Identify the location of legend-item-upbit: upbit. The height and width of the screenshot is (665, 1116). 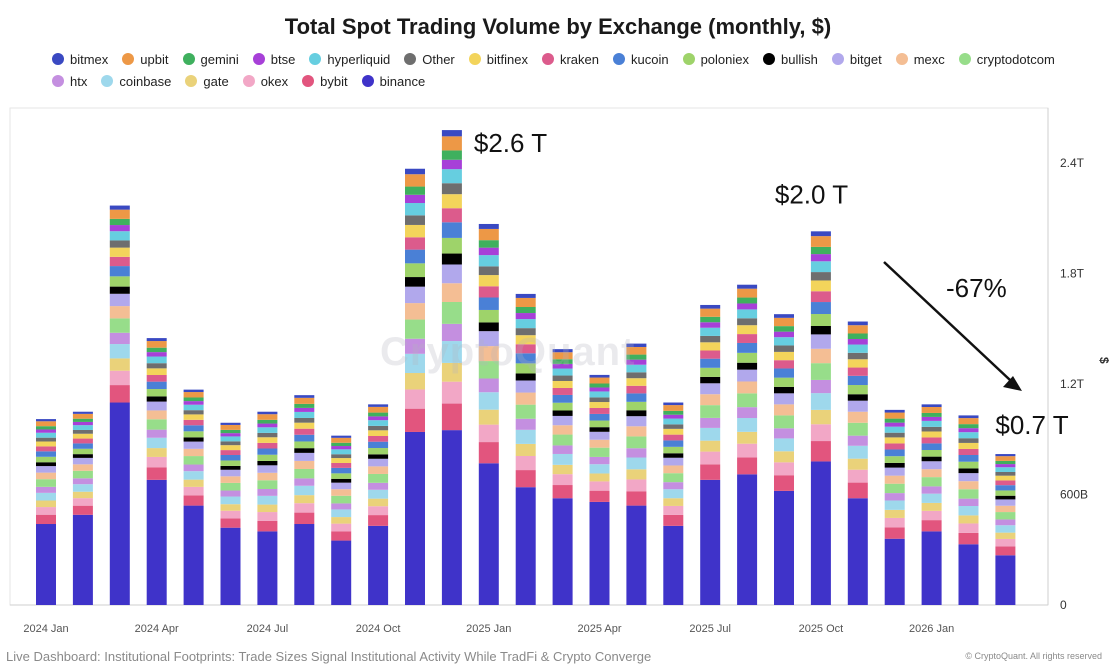
(145, 59).